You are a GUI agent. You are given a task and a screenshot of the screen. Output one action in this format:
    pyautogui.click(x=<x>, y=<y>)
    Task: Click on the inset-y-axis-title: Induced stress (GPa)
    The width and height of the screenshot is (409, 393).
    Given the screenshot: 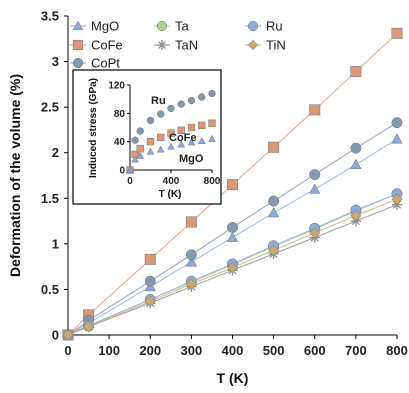 What is the action you would take?
    pyautogui.click(x=93, y=128)
    